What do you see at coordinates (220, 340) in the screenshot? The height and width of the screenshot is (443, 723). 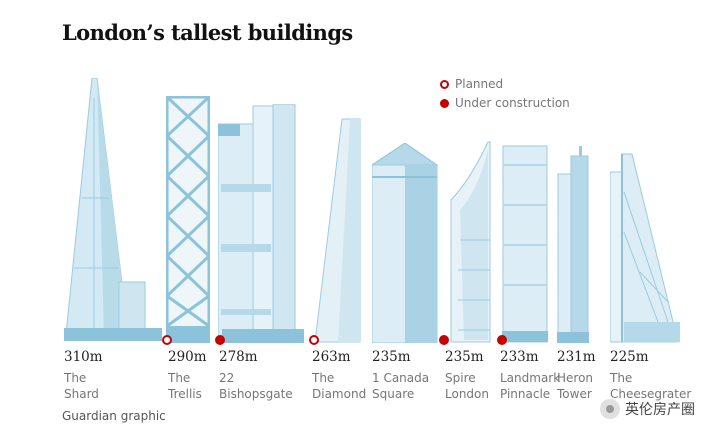 I see `22-bishopsgate-construction-marker` at bounding box center [220, 340].